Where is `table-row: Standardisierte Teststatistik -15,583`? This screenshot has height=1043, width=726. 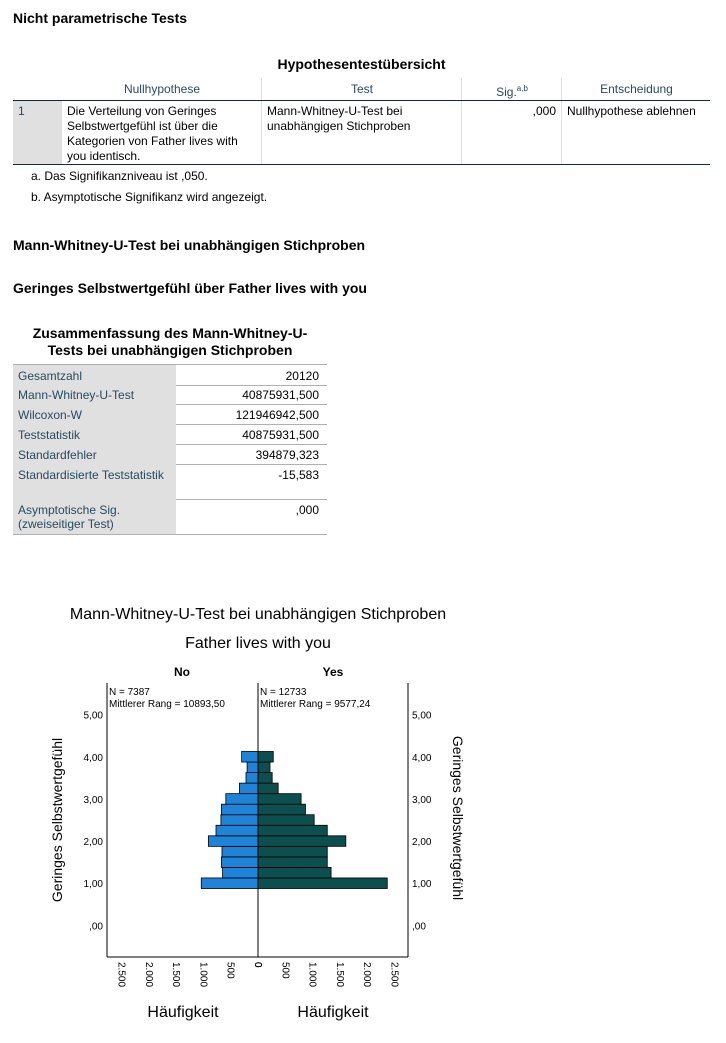
table-row: Standardisierte Teststatistik -15,583 is located at coordinates (170, 482).